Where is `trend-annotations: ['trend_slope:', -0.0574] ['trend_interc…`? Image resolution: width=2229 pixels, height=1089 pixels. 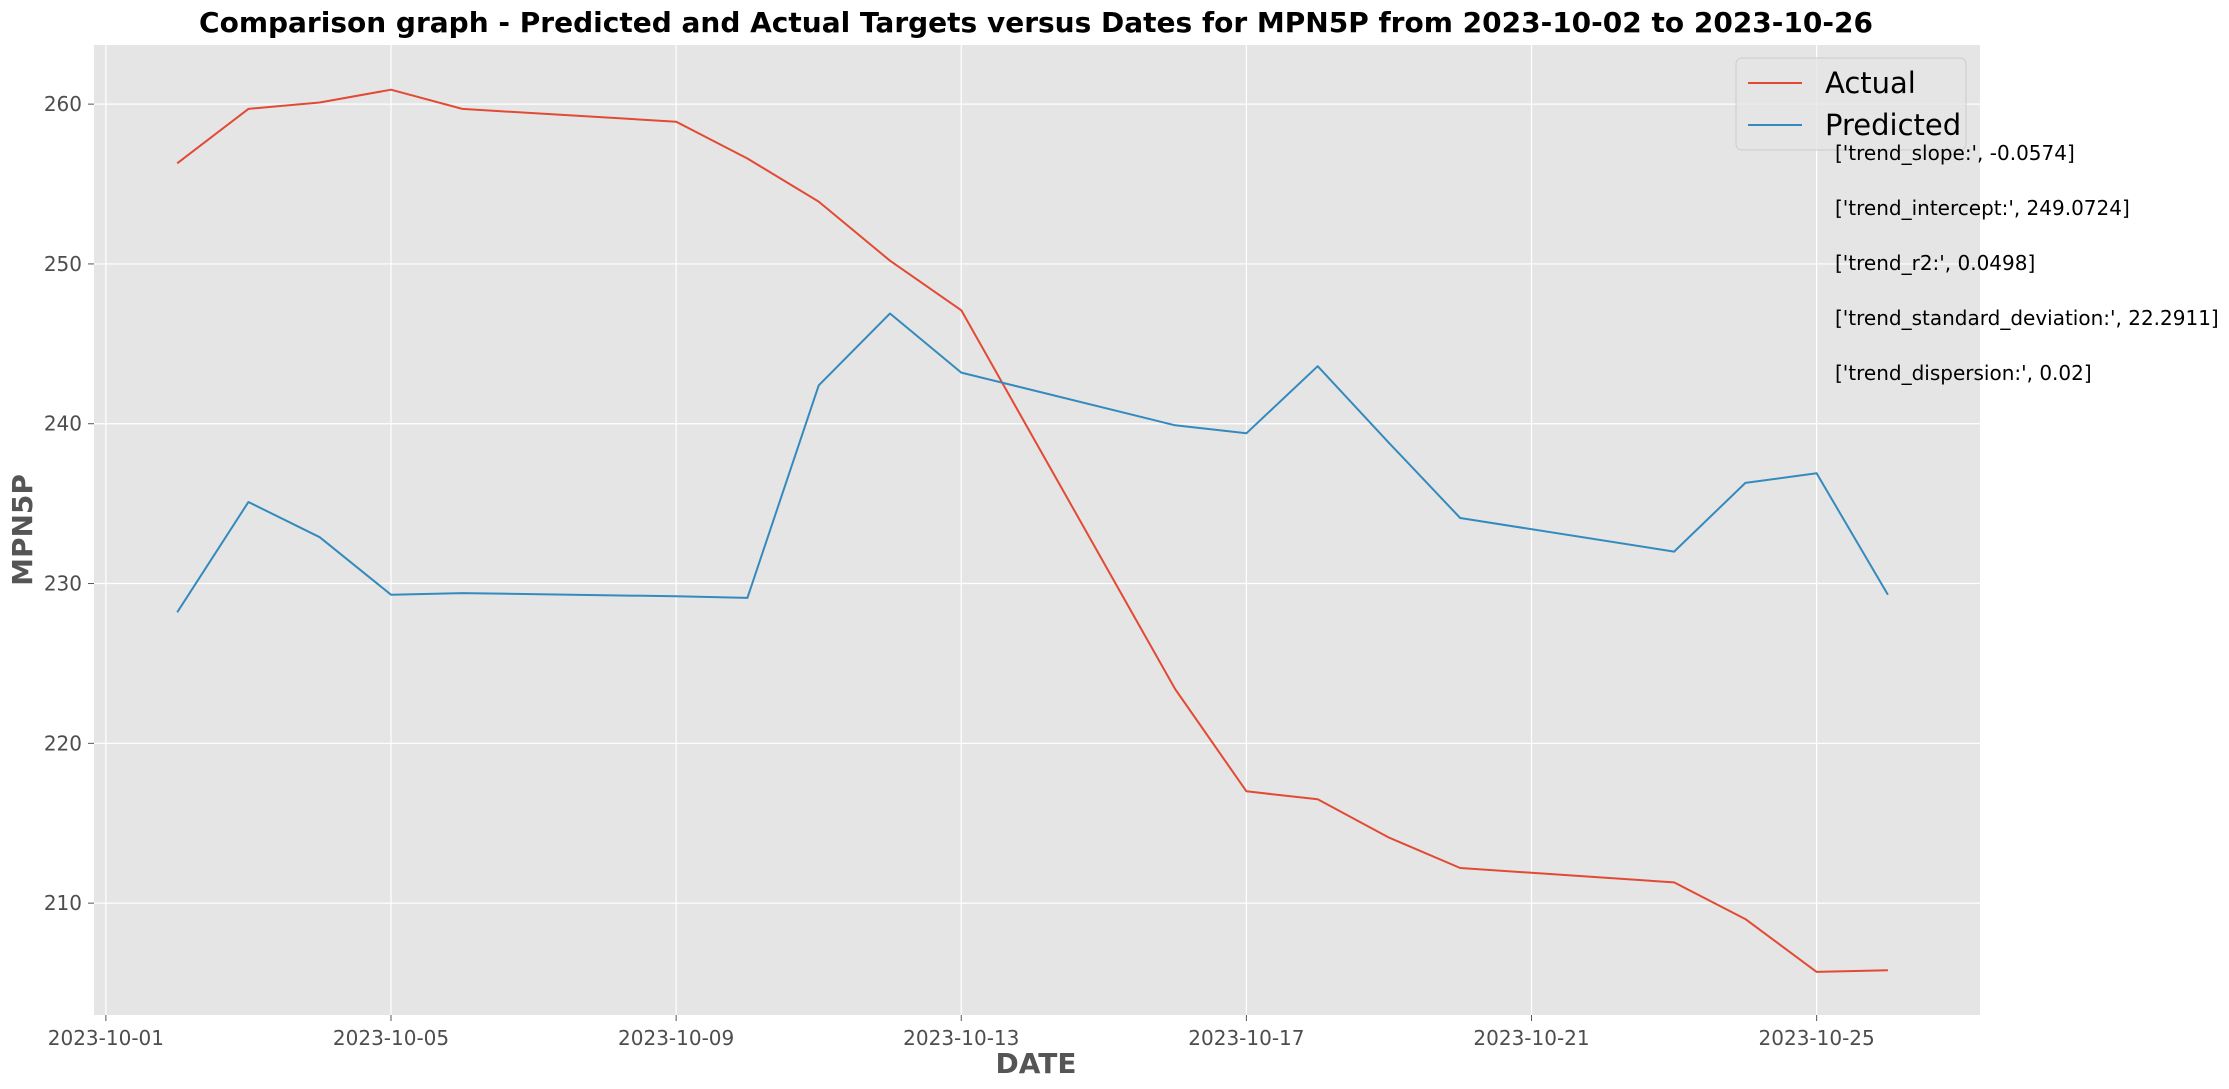
trend-annotations: ['trend_slope:', -0.0574] ['trend_interc… is located at coordinates (2027, 263).